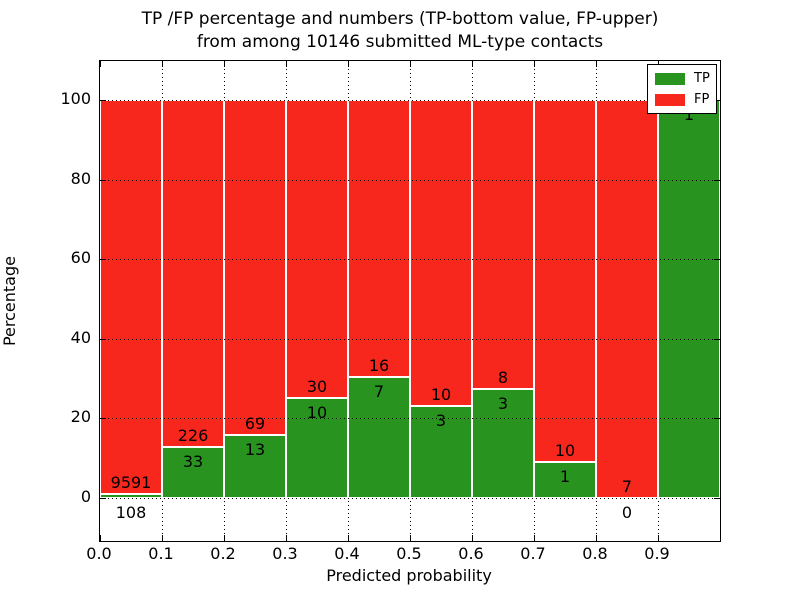 The width and height of the screenshot is (800, 600). Describe the element at coordinates (161, 553) in the screenshot. I see `x-tick-label: 0.1` at that location.